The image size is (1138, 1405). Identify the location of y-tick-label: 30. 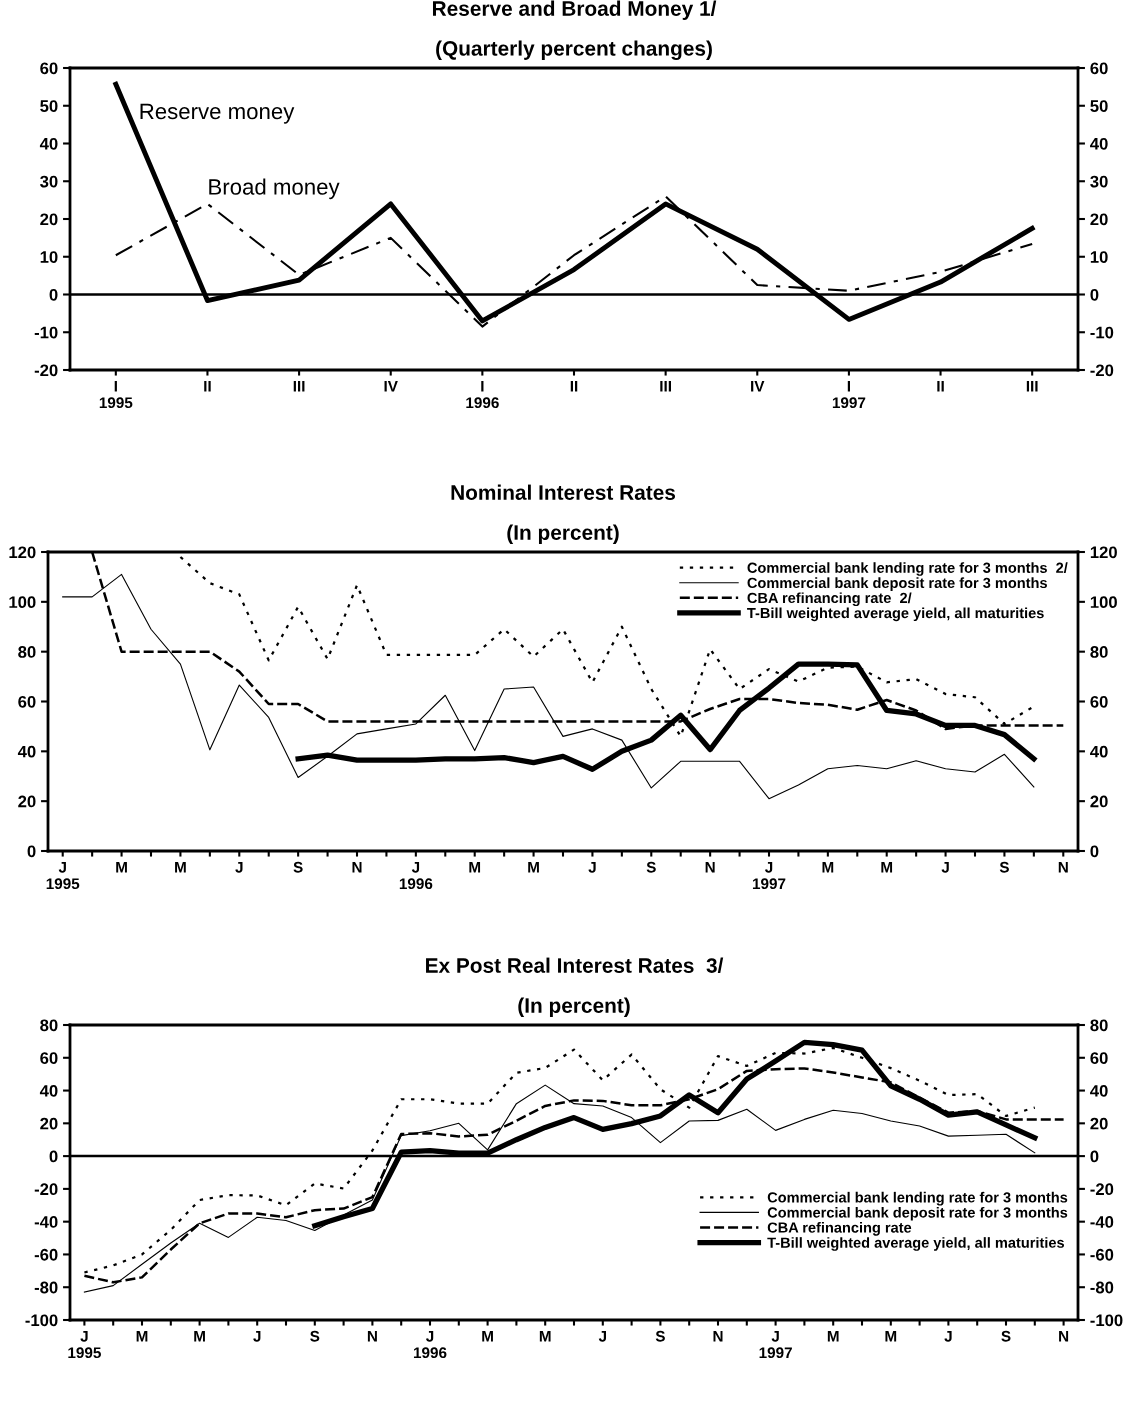
(49, 181).